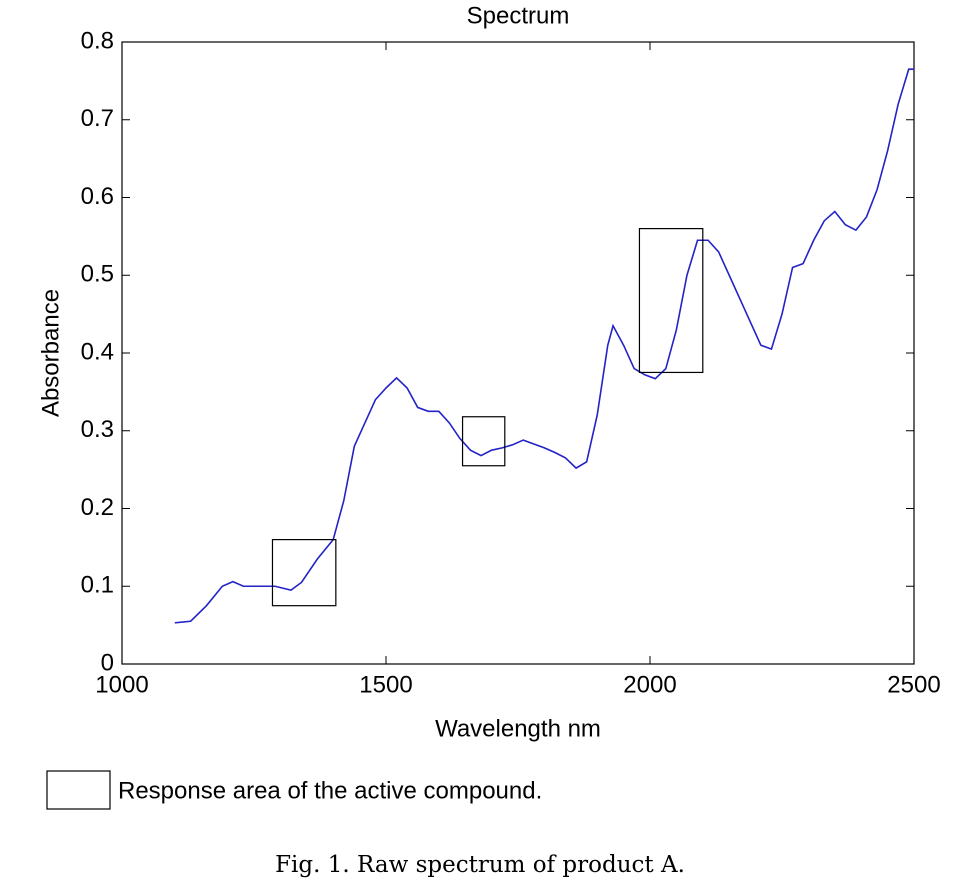 Image resolution: width=970 pixels, height=880 pixels. I want to click on y-tick-label: 0.6, so click(97, 196).